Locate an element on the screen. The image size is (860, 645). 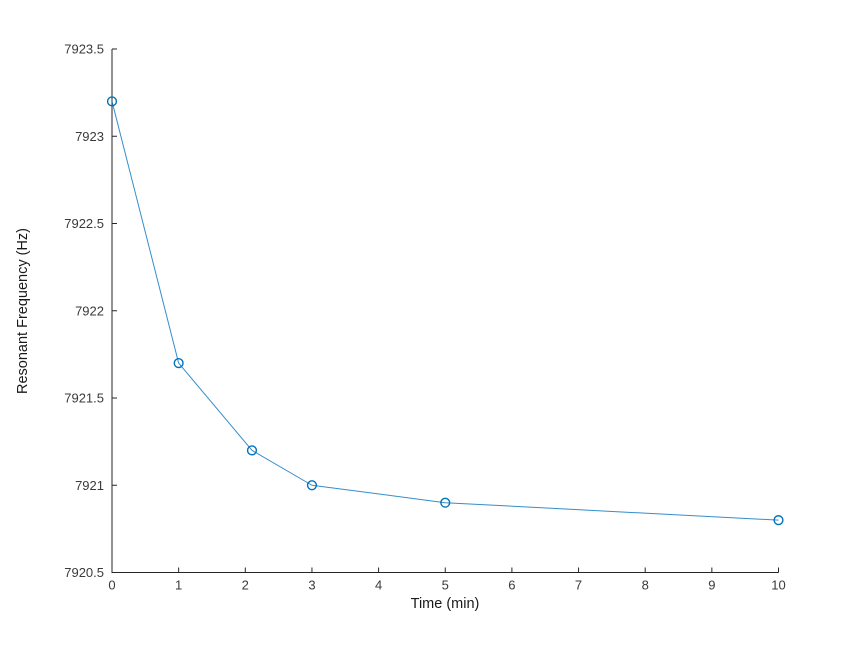
y-tick-label: 7920.5 is located at coordinates (84, 572).